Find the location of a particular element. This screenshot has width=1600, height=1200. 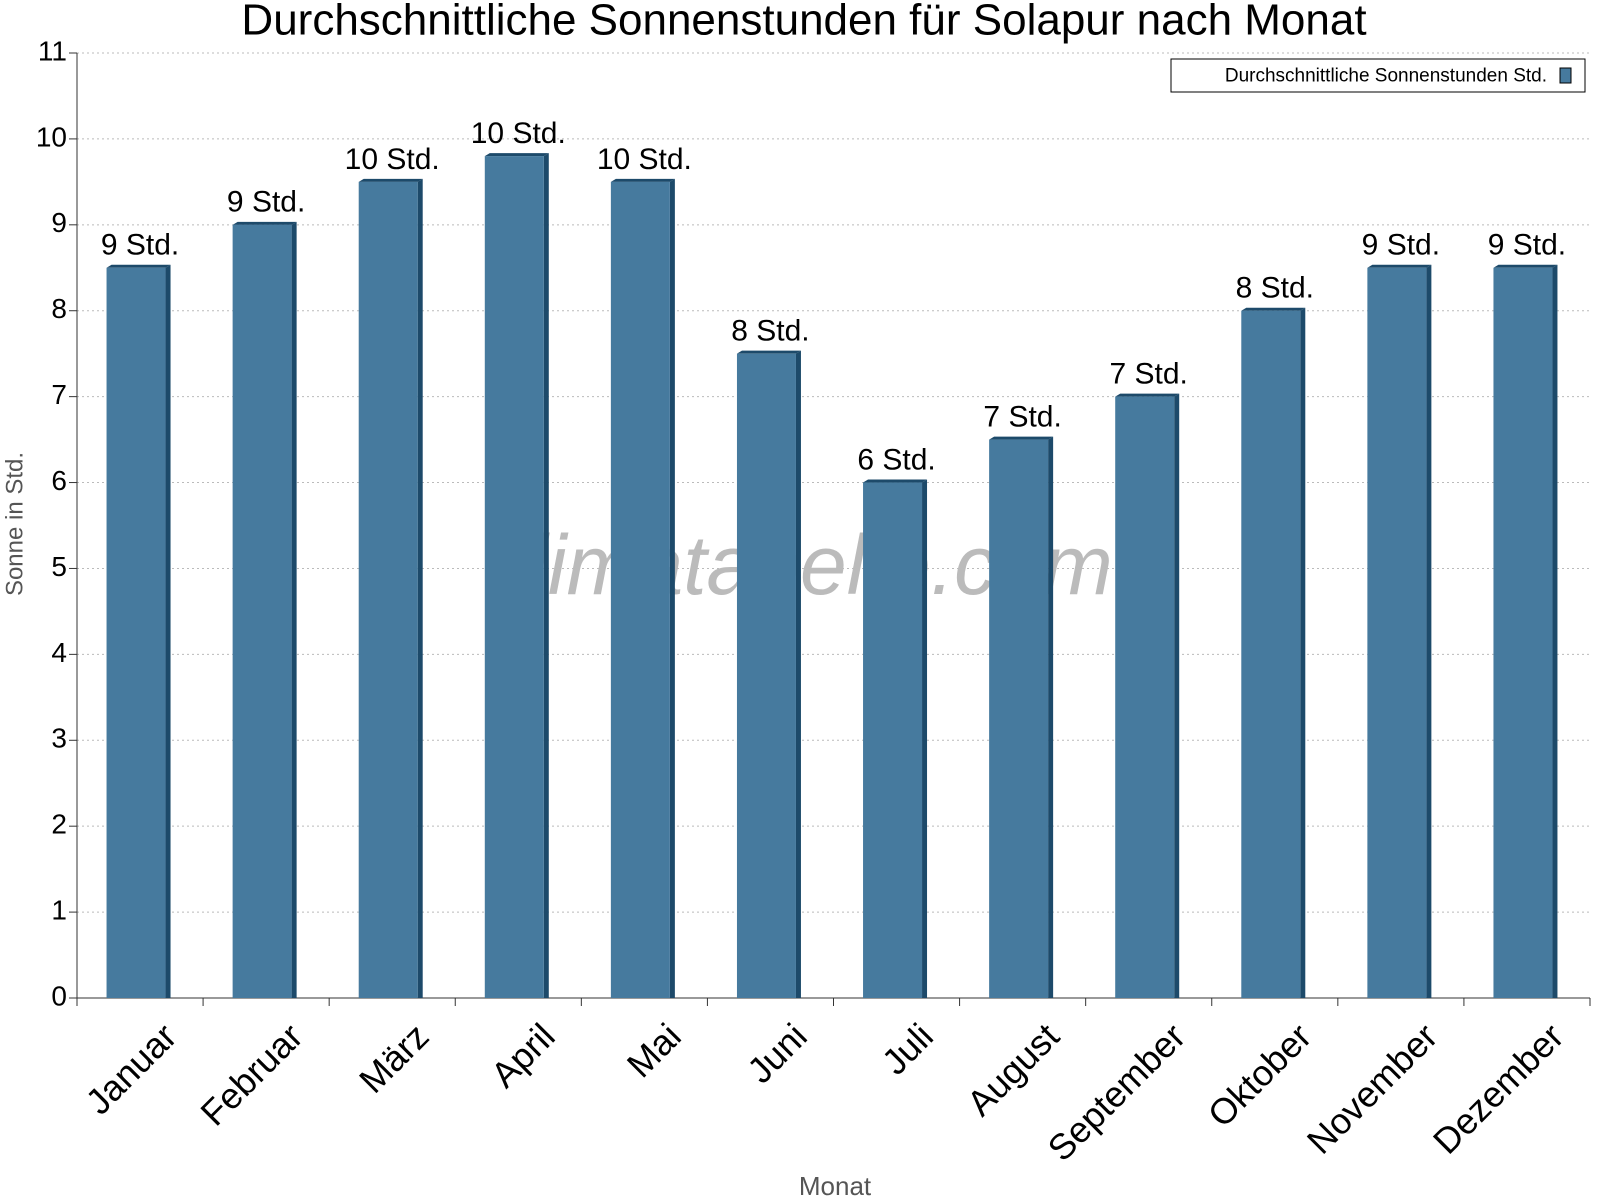

value-label: 6 Std. is located at coordinates (896, 459).